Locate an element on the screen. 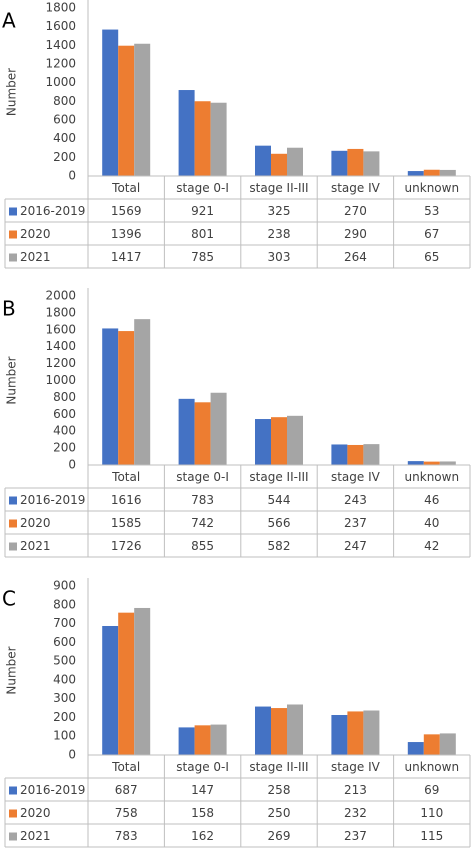 This screenshot has height=850, width=473. legend-label: 2021 is located at coordinates (35, 257).